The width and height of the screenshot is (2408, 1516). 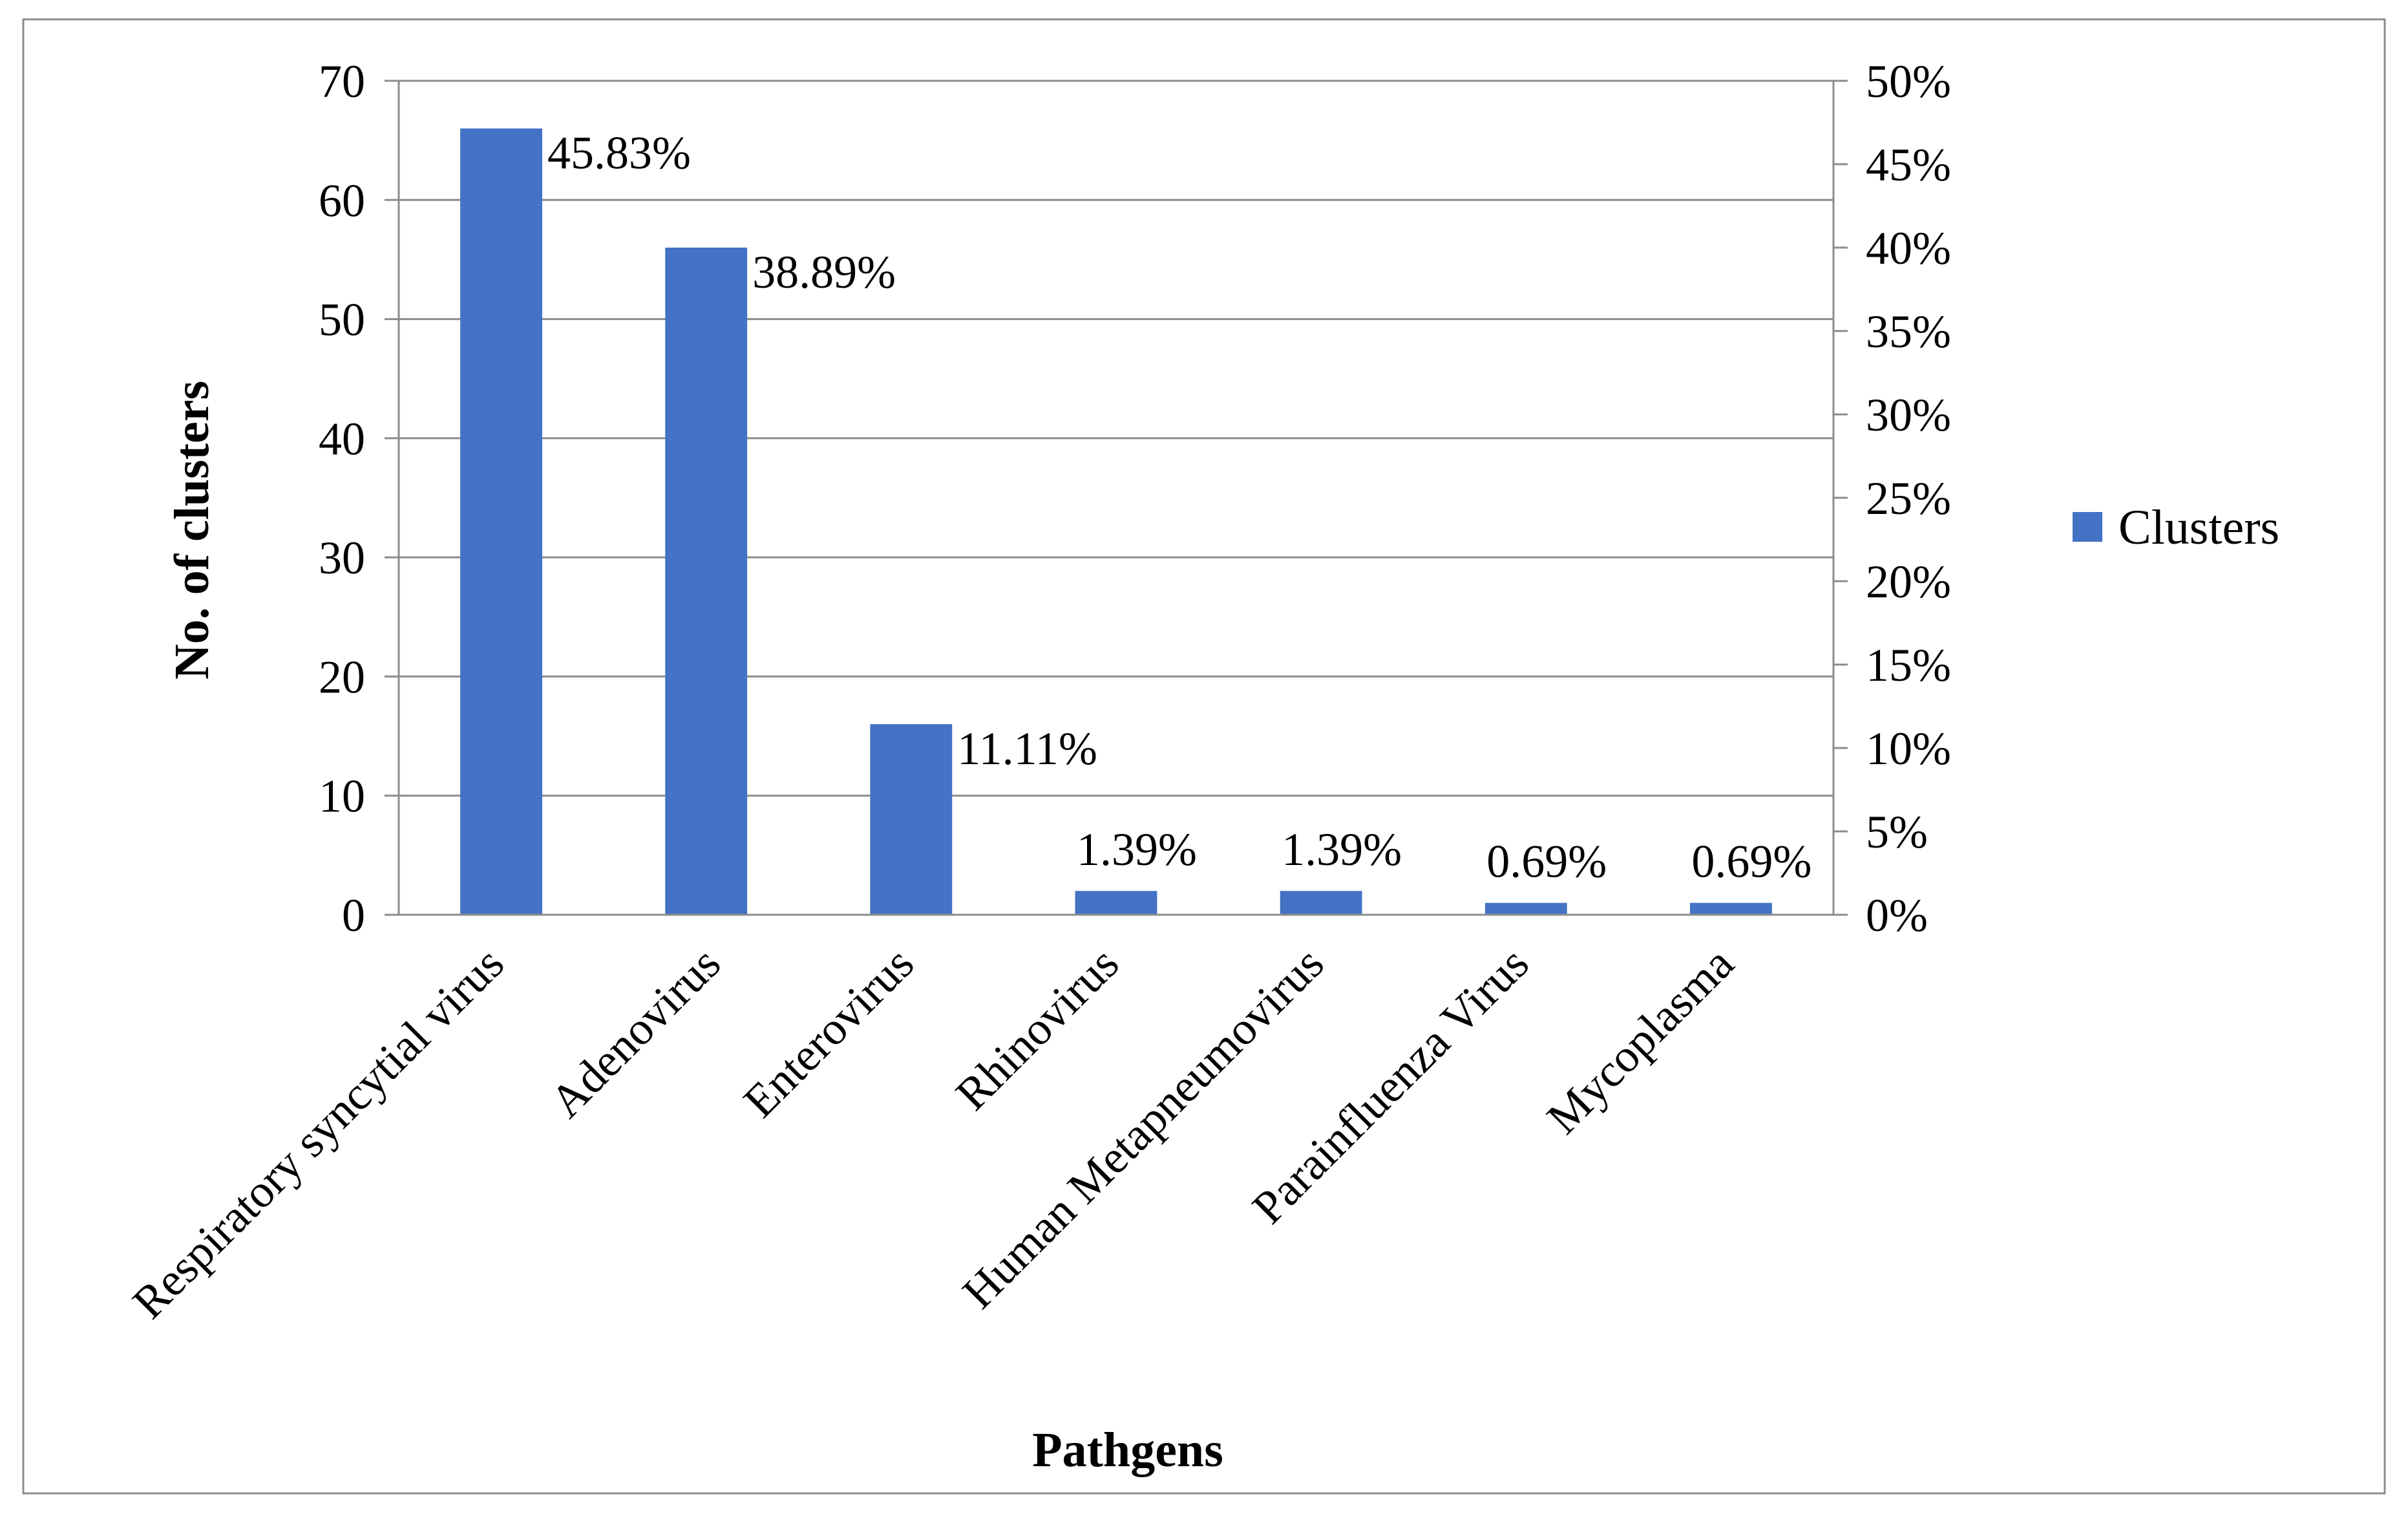 What do you see at coordinates (1027, 748) in the screenshot?
I see `data-label: 11.11%` at bounding box center [1027, 748].